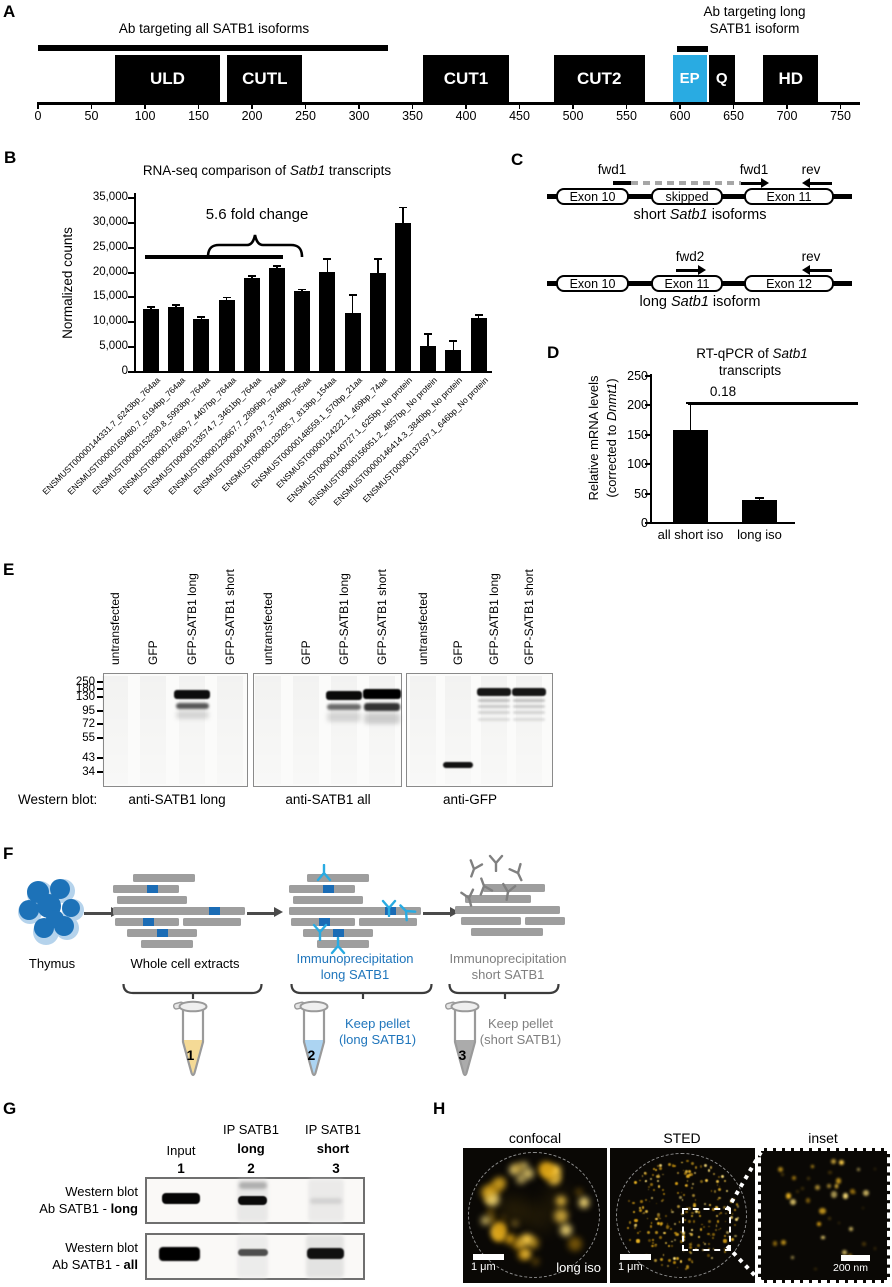  I want to click on c-exon-box: Exon 12, so click(789, 283).